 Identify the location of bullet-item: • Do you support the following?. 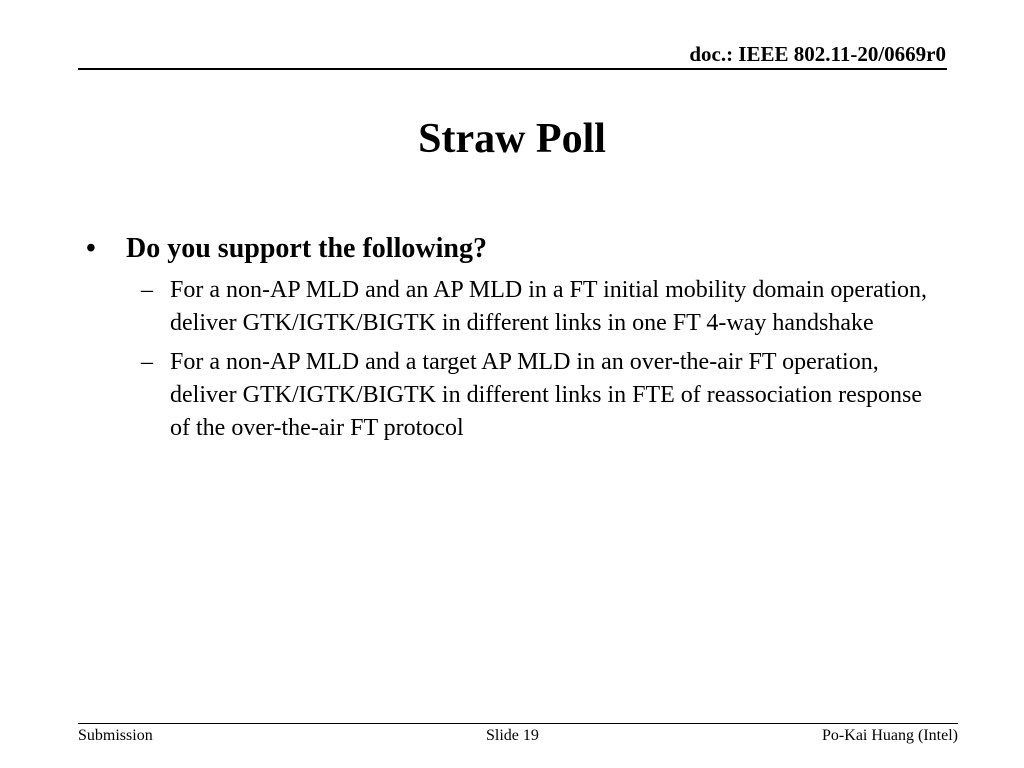
(511, 249).